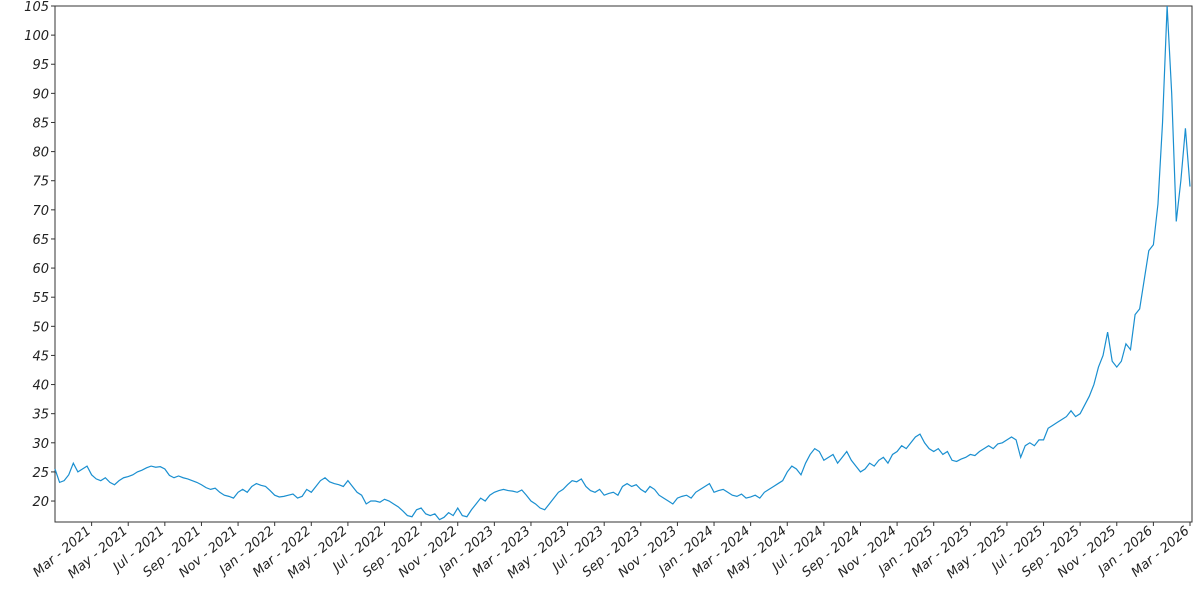 Image resolution: width=1200 pixels, height=600 pixels. Describe the element at coordinates (40, 240) in the screenshot. I see `y-tick-label: 65` at that location.